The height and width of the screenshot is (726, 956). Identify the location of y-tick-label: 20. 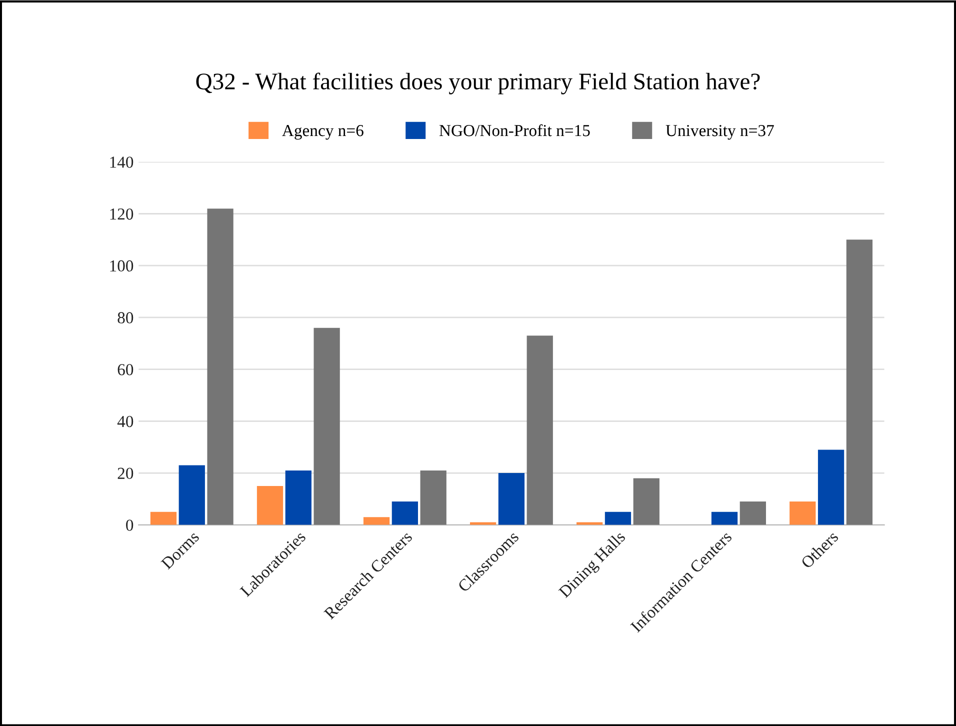
(126, 473).